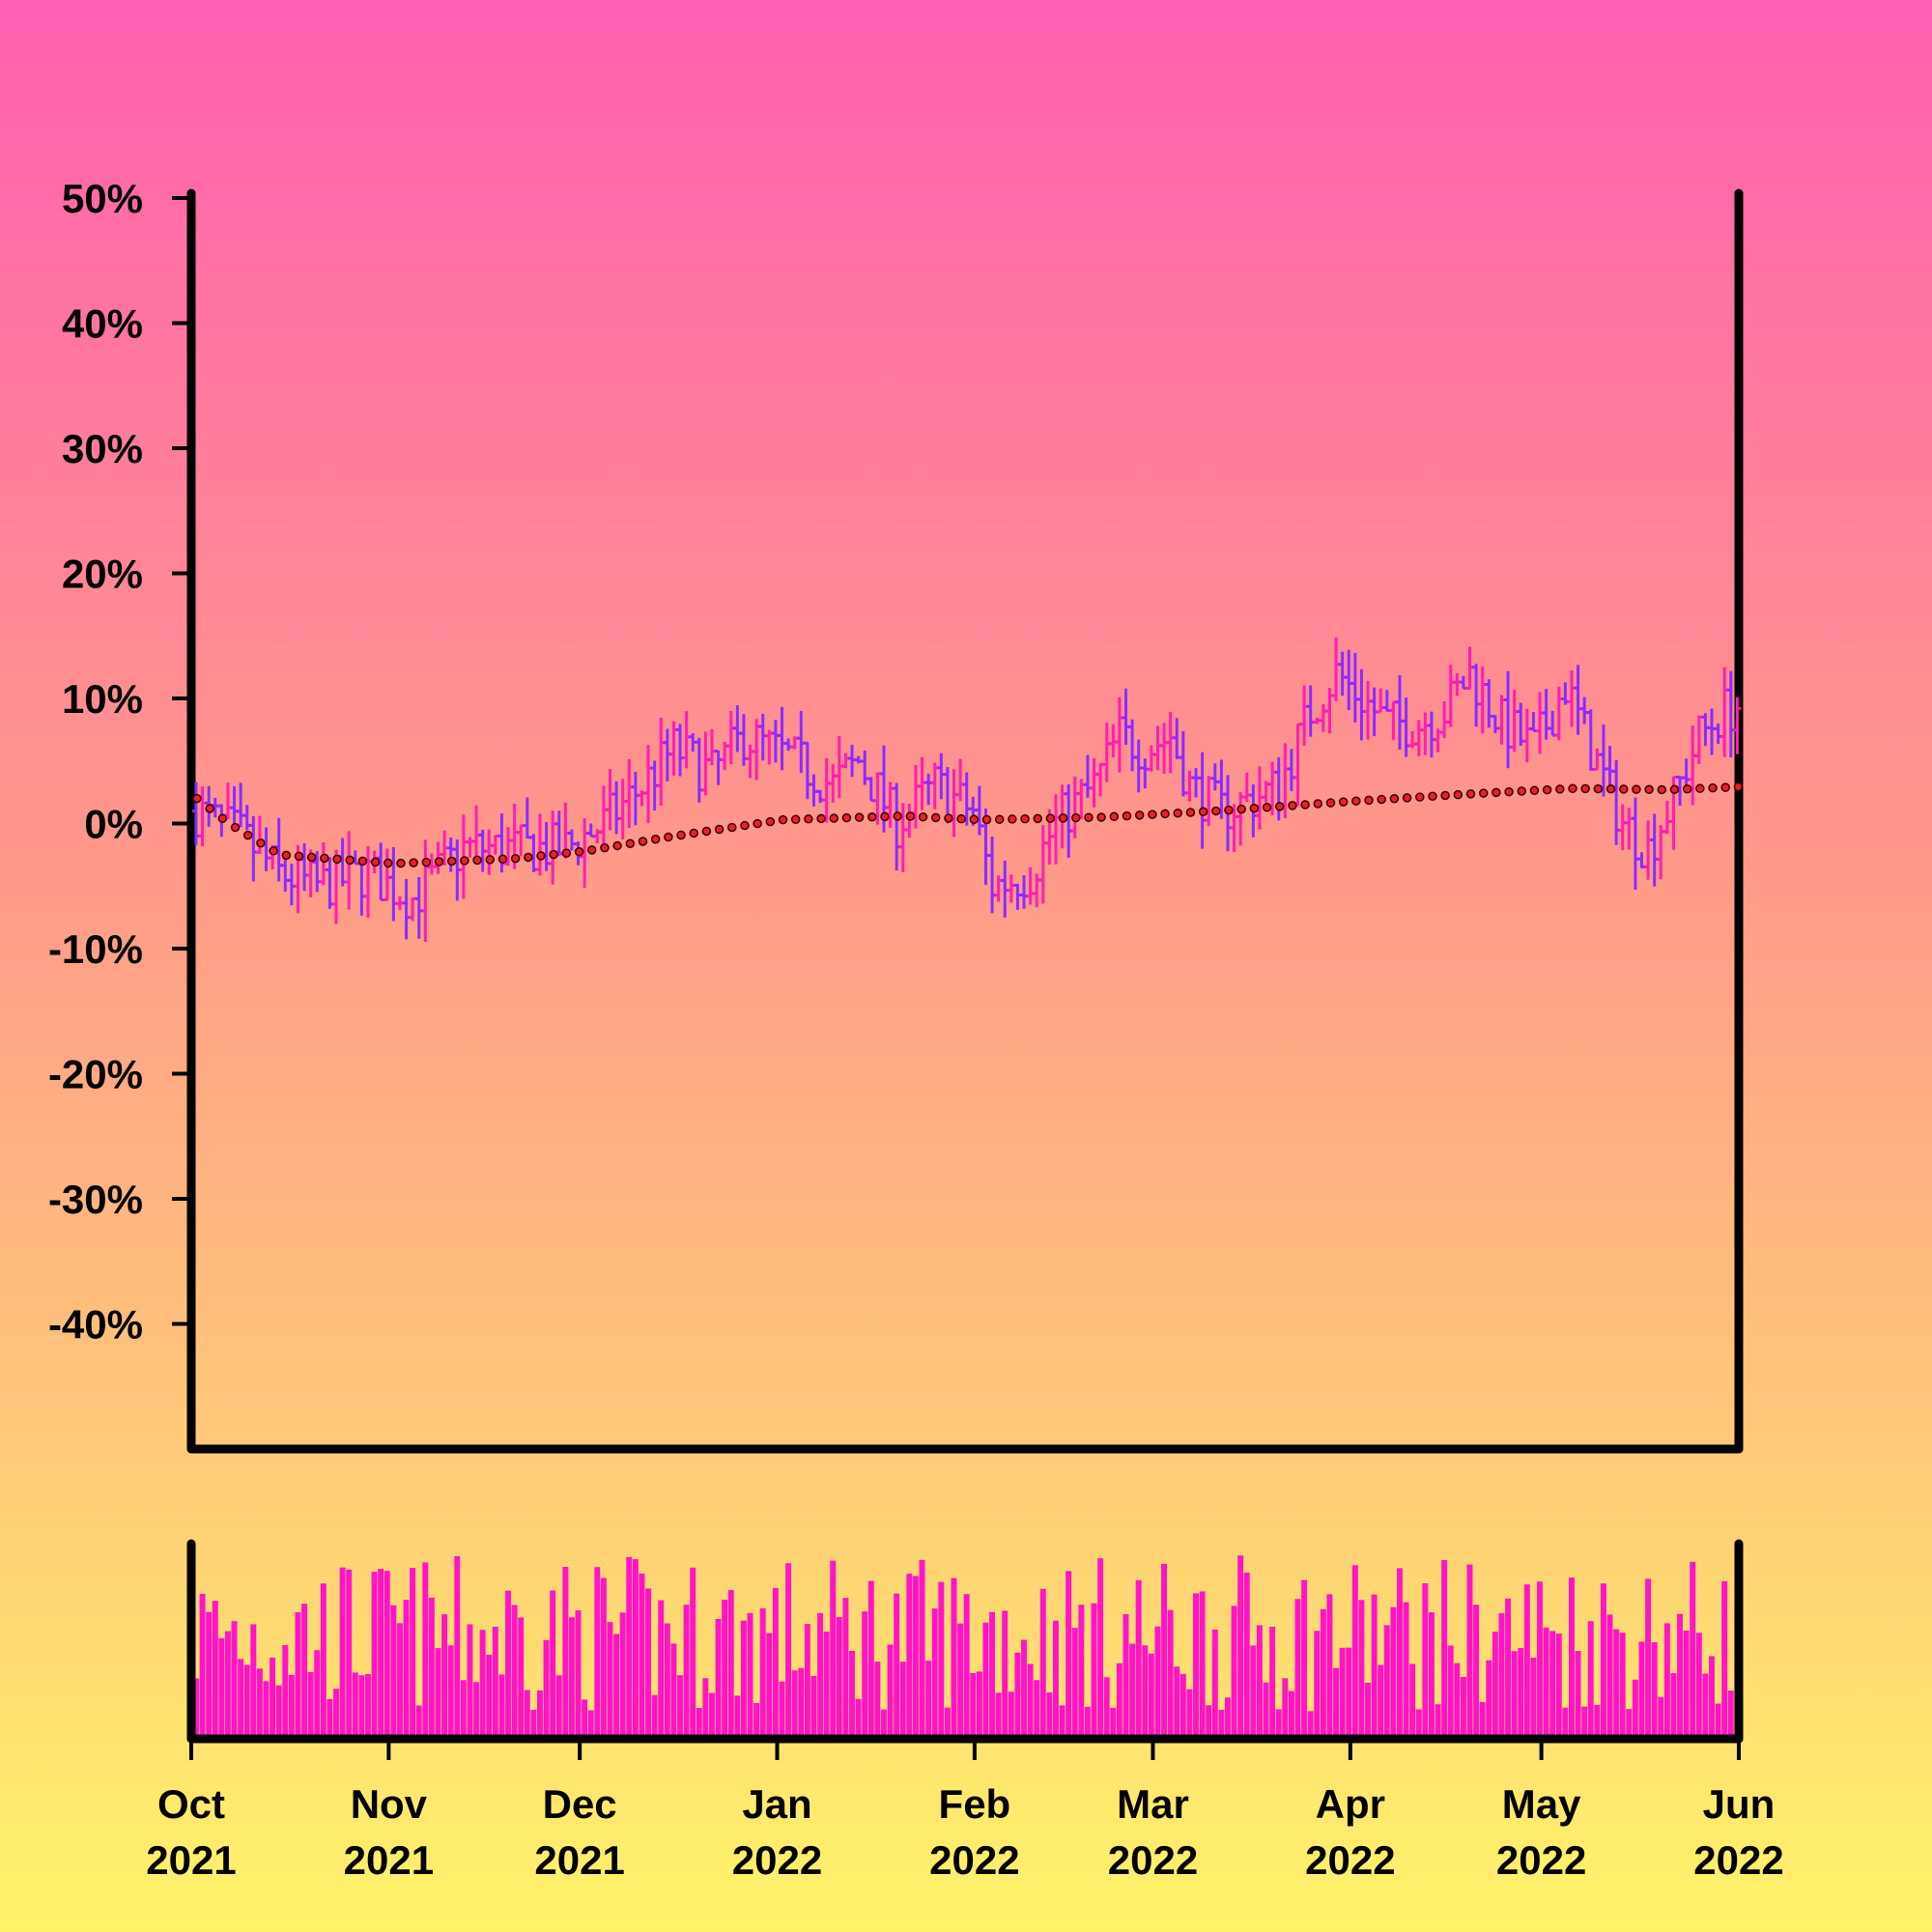 This screenshot has height=1932, width=1932. Describe the element at coordinates (1350, 1804) in the screenshot. I see `x-tick-label-month: Apr` at that location.